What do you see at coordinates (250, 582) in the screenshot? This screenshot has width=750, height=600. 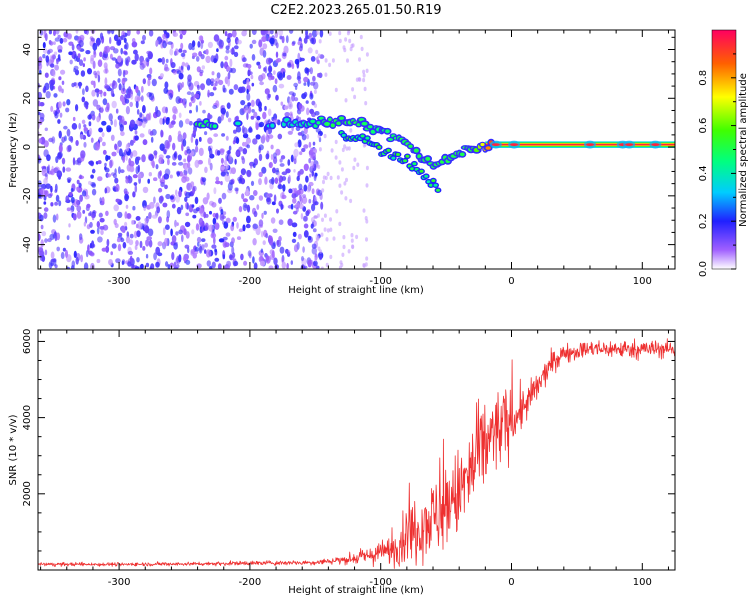 I see `snr-xtick-label: -200` at bounding box center [250, 582].